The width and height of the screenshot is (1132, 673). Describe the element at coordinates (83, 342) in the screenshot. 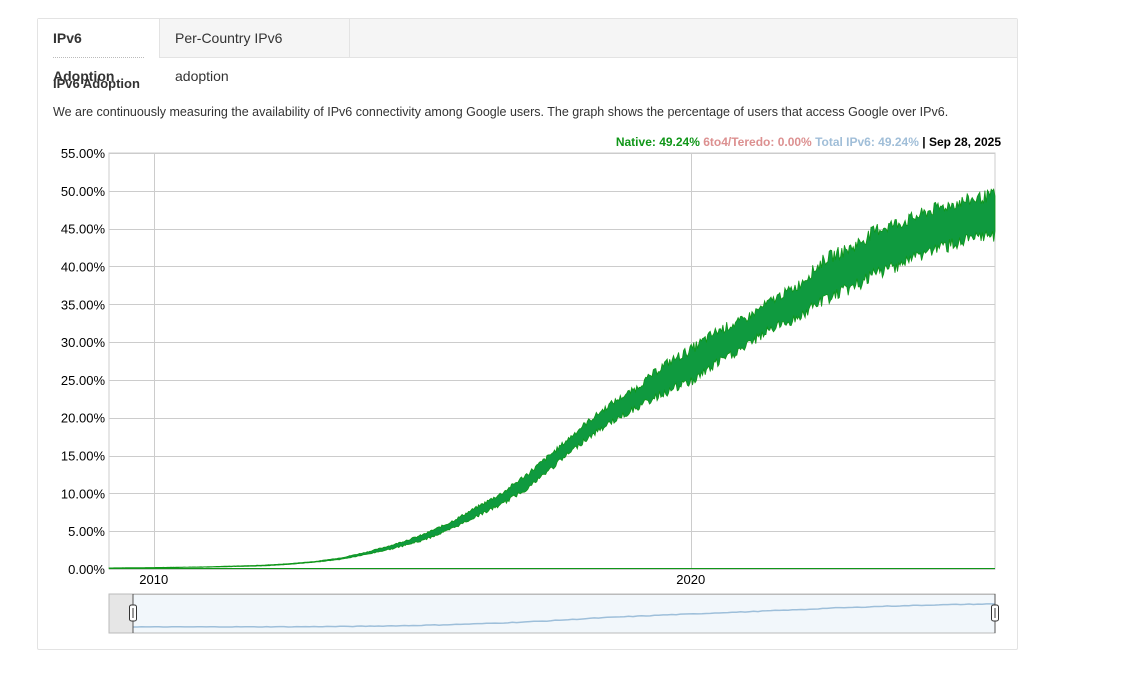

I see `y-tick-label: 30.00%` at that location.